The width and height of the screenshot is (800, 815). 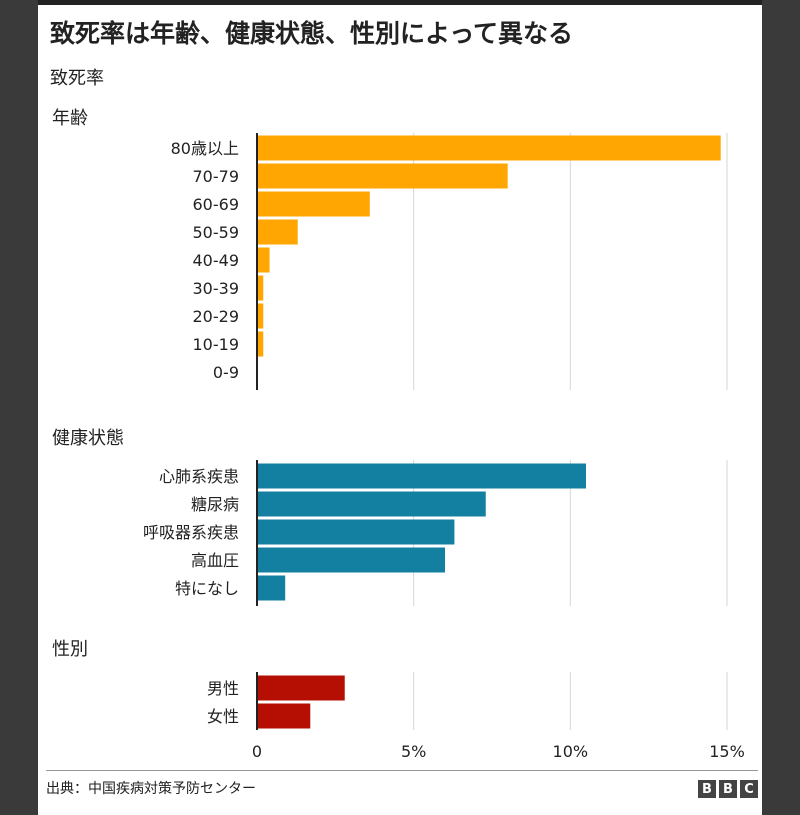 I want to click on logo-letter: C, so click(x=749, y=789).